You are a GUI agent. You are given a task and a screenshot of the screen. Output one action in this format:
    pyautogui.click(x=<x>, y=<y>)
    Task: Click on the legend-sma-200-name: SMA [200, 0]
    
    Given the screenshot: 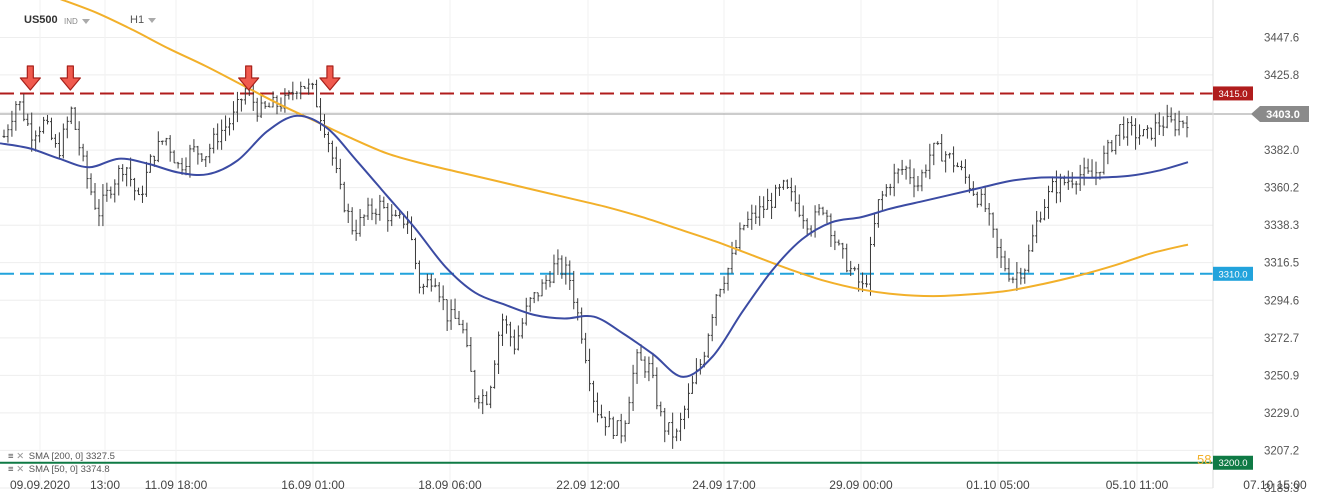 What is the action you would take?
    pyautogui.click(x=56, y=456)
    